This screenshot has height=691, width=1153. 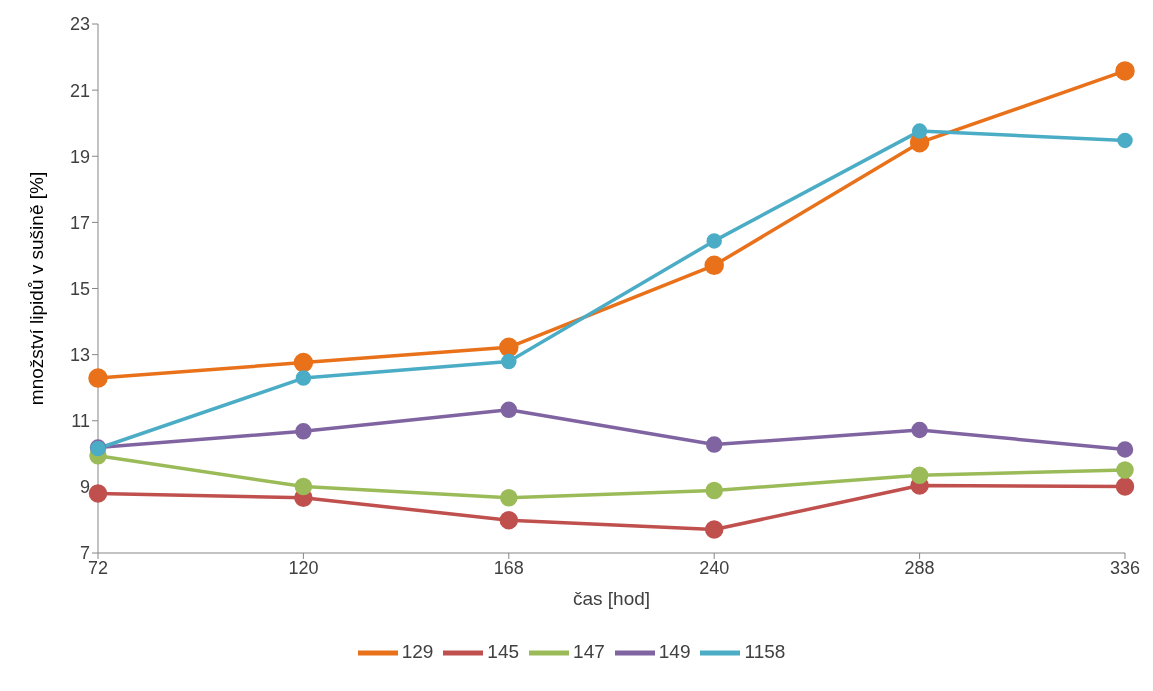 What do you see at coordinates (919, 567) in the screenshot?
I see `x-tick-label: 288` at bounding box center [919, 567].